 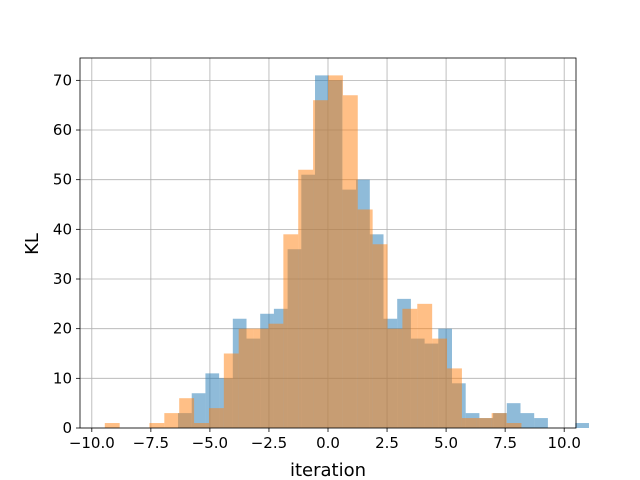 What do you see at coordinates (269, 443) in the screenshot?
I see `x-tick-label: −2.5` at bounding box center [269, 443].